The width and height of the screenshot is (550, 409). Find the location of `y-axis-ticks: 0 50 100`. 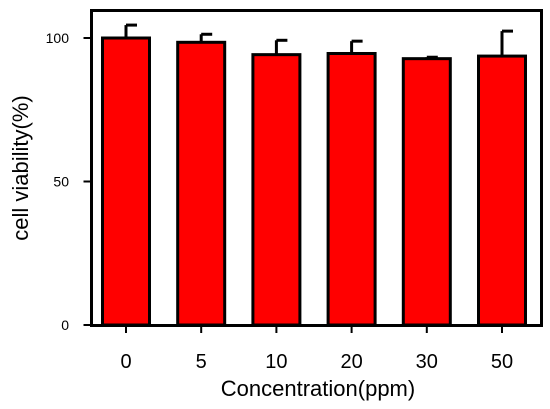

y-axis-ticks: 0 50 100 is located at coordinates (69, 181).